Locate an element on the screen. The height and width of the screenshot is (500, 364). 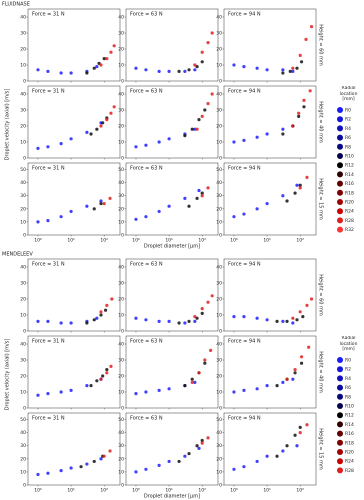
x-tick-label: 10⁰ is located at coordinates (38, 241).